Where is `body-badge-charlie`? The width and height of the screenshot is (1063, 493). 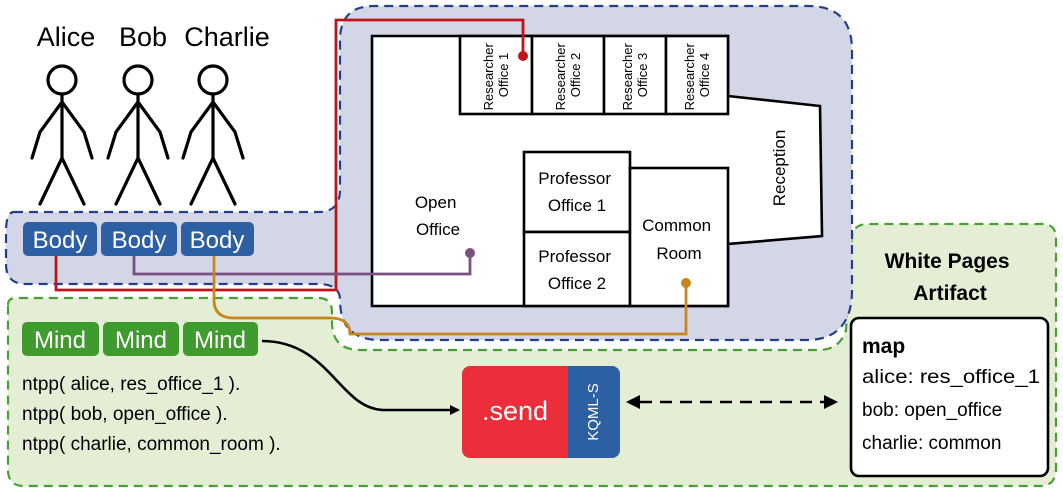 body-badge-charlie is located at coordinates (217, 239).